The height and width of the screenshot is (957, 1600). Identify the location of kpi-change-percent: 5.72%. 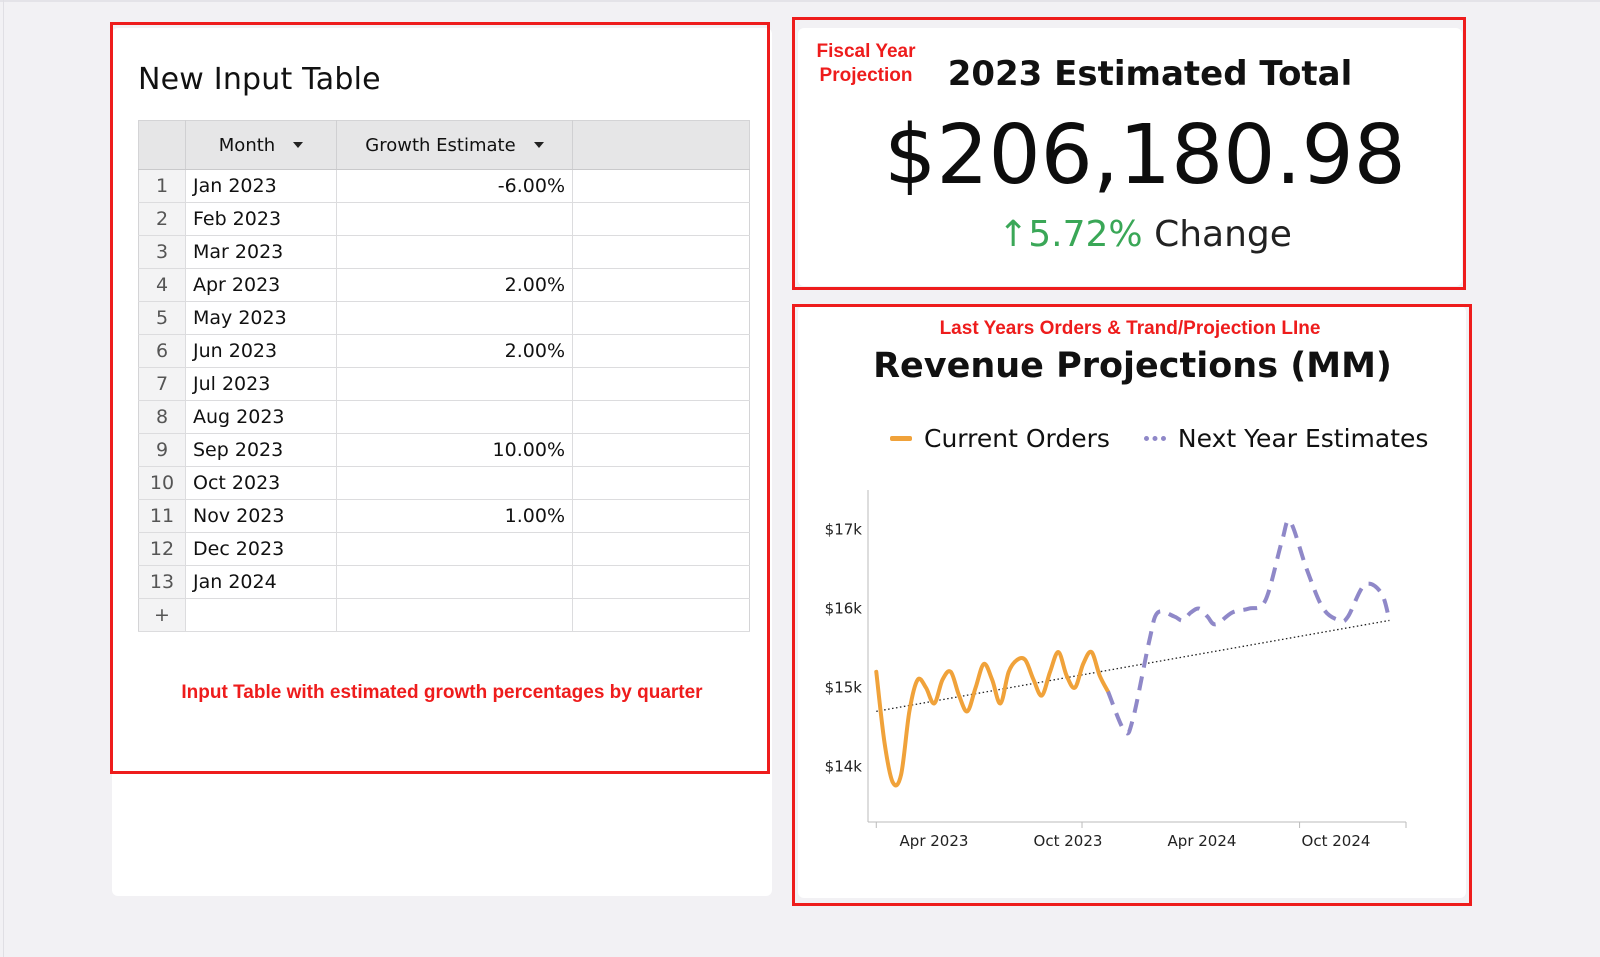
(1085, 234).